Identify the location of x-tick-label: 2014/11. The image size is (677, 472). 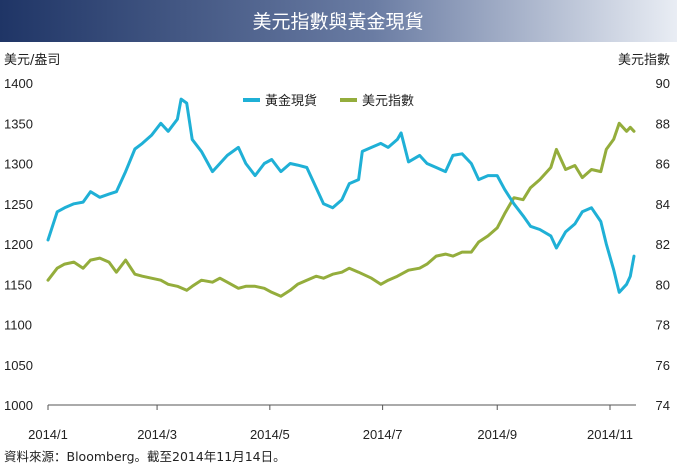
(610, 434).